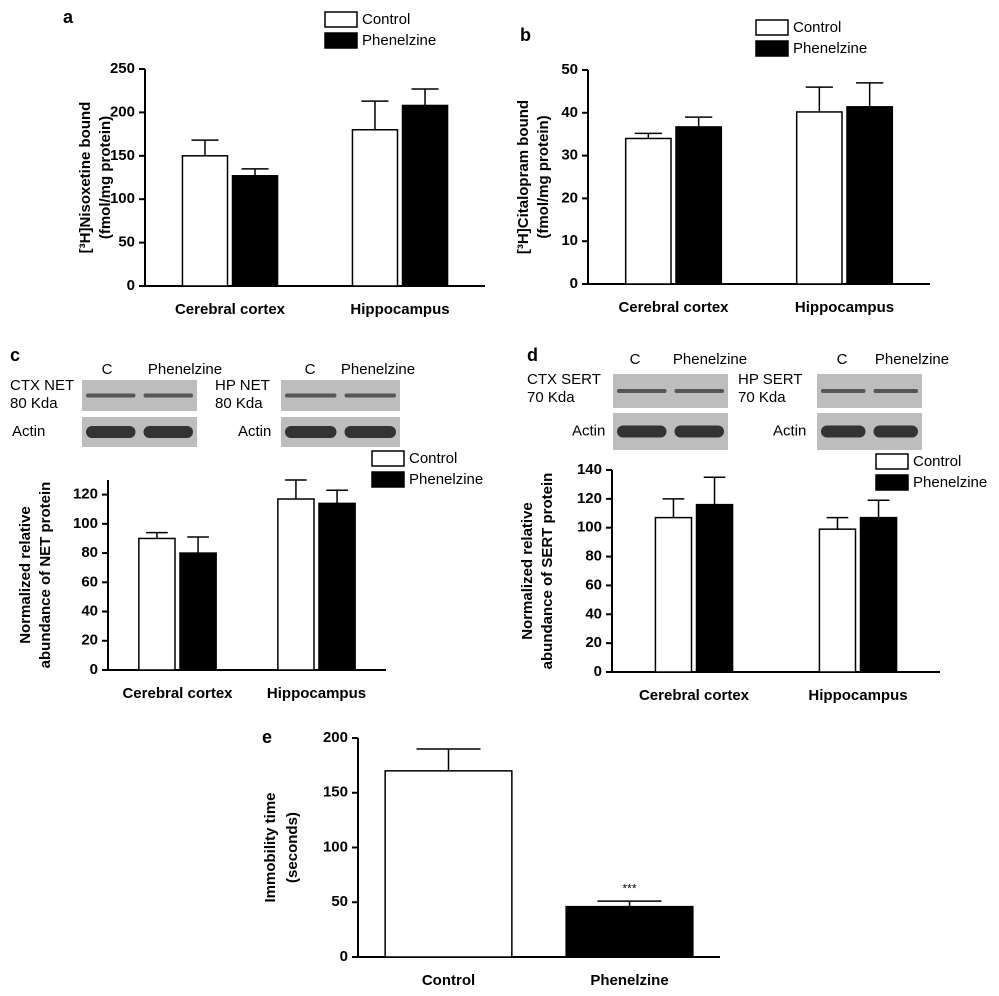 The width and height of the screenshot is (999, 996). I want to click on blot-label: CTX NET, so click(42, 385).